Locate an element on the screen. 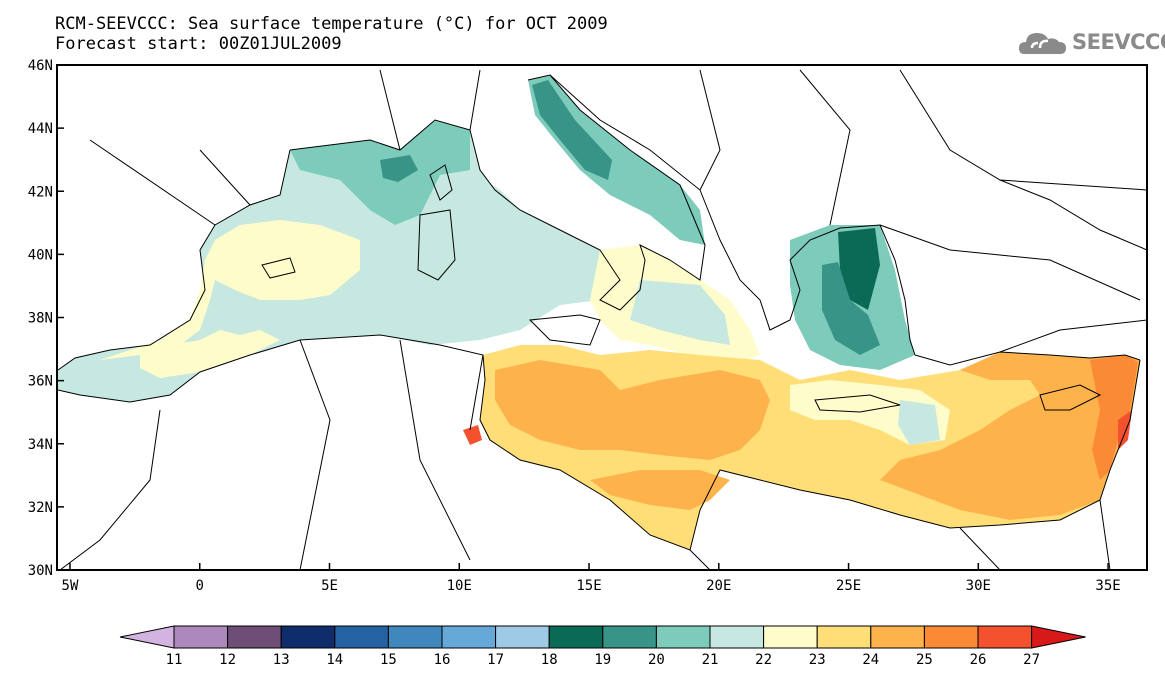 The height and width of the screenshot is (682, 1165). cyprus is located at coordinates (1070, 397).